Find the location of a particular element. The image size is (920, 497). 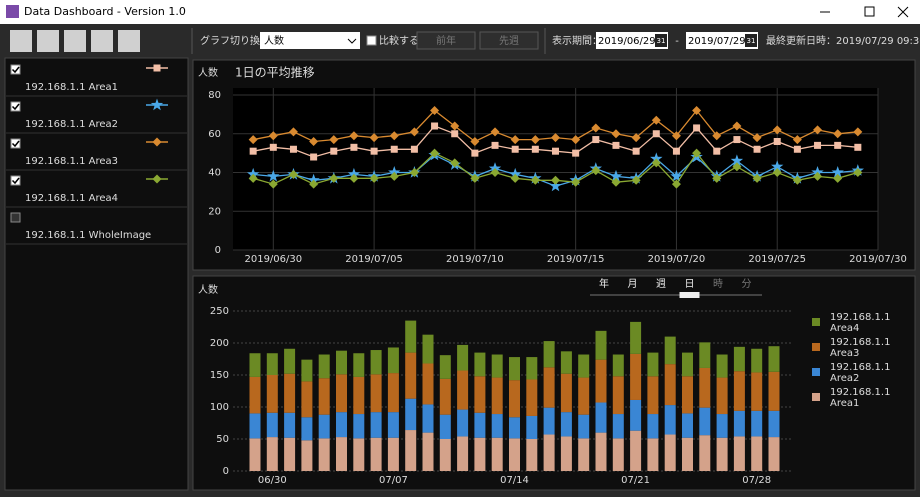

prev-year-label: 前年 is located at coordinates (446, 40).